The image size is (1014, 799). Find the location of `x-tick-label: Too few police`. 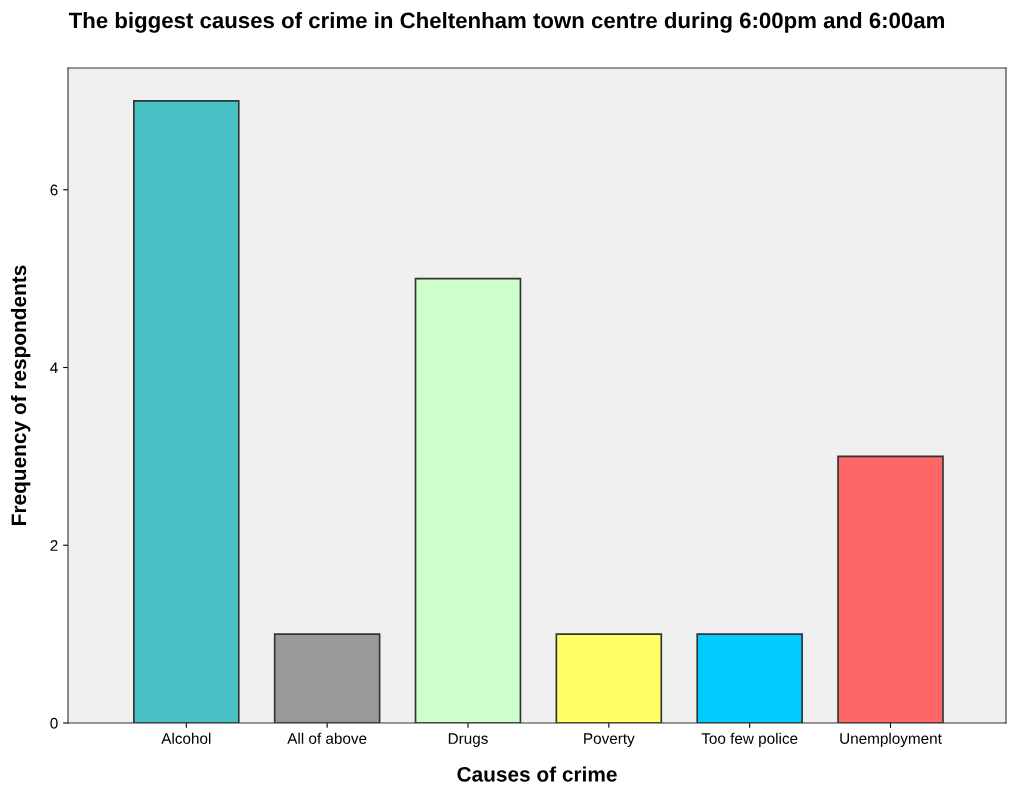

x-tick-label: Too few police is located at coordinates (749, 739).